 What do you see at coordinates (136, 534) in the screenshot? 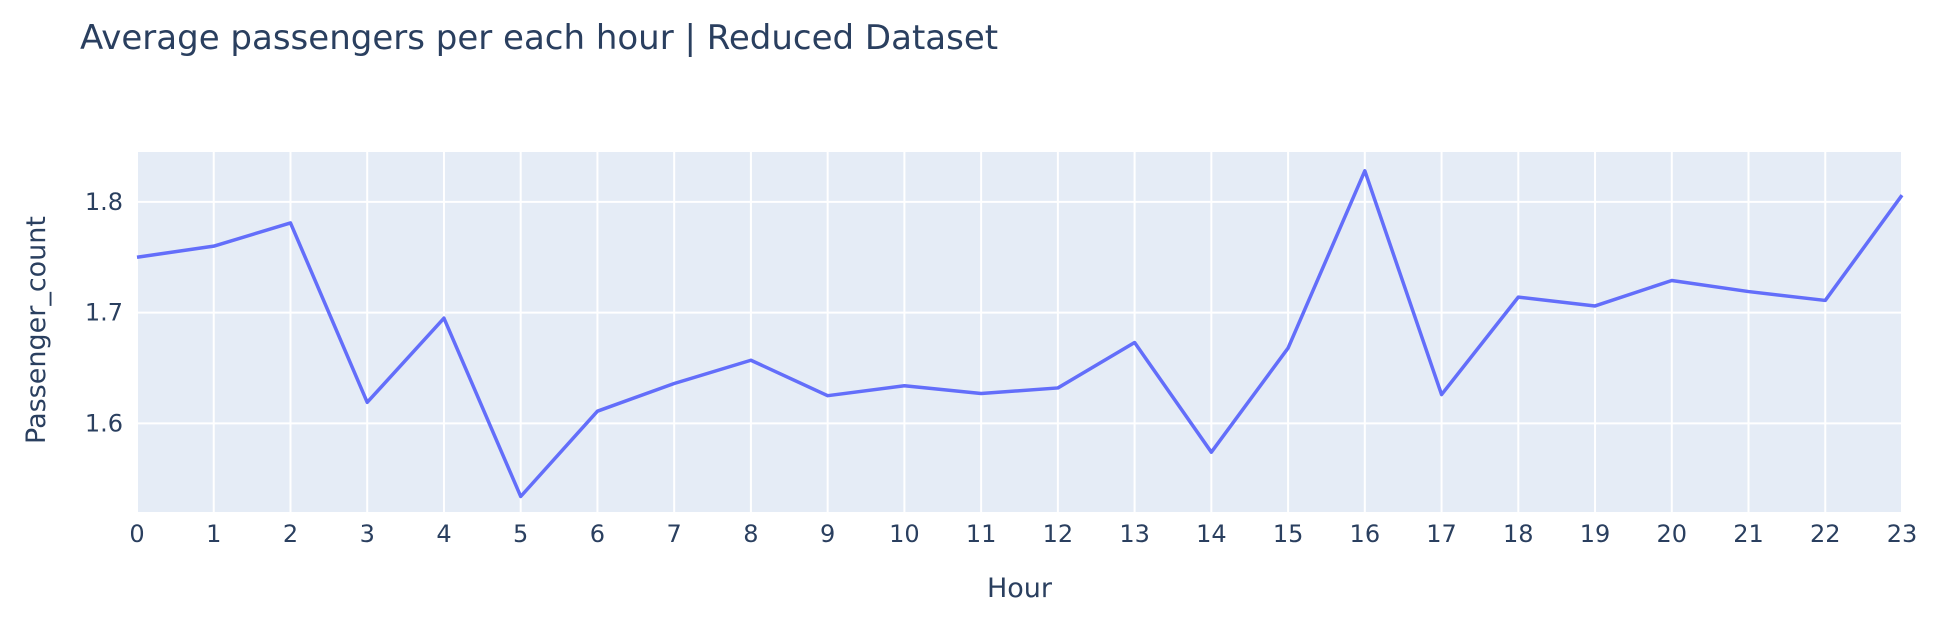
I see `x-tick-label: 0` at bounding box center [136, 534].